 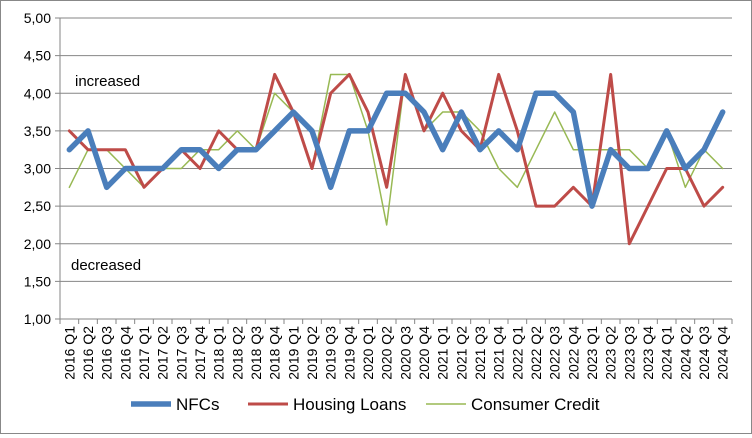 What do you see at coordinates (499, 353) in the screenshot?
I see `x-tick-label: 2021 Q4` at bounding box center [499, 353].